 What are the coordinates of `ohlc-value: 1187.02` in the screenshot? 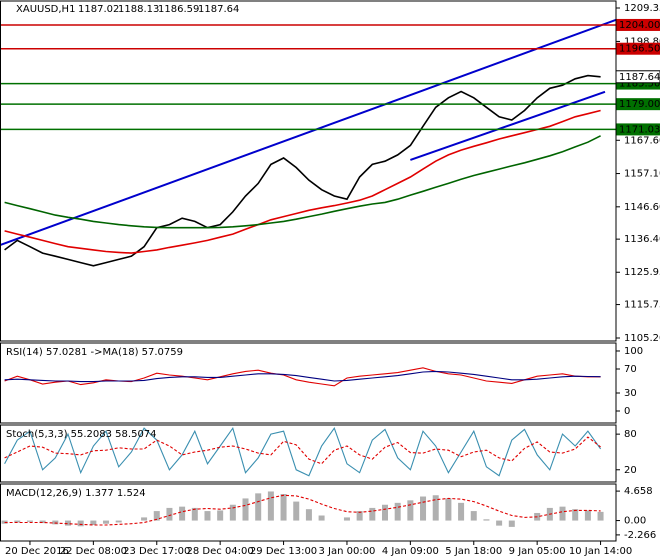 It's located at (98, 9).